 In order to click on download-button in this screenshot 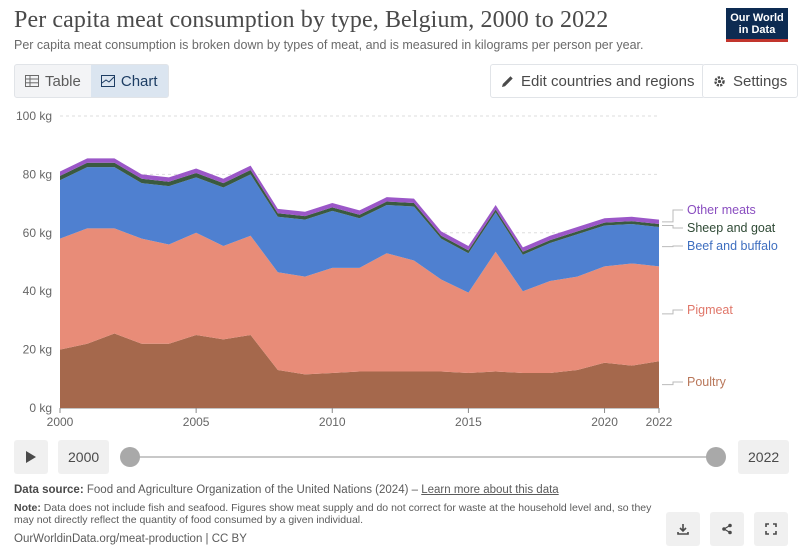, I will do `click(683, 529)`.